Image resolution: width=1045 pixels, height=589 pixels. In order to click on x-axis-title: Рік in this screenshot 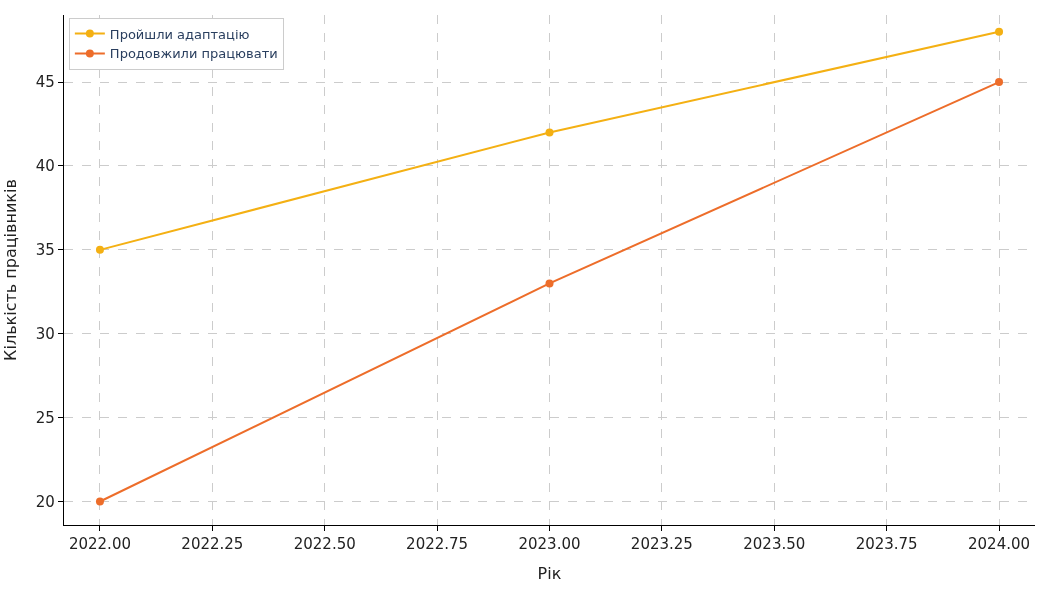, I will do `click(549, 573)`.